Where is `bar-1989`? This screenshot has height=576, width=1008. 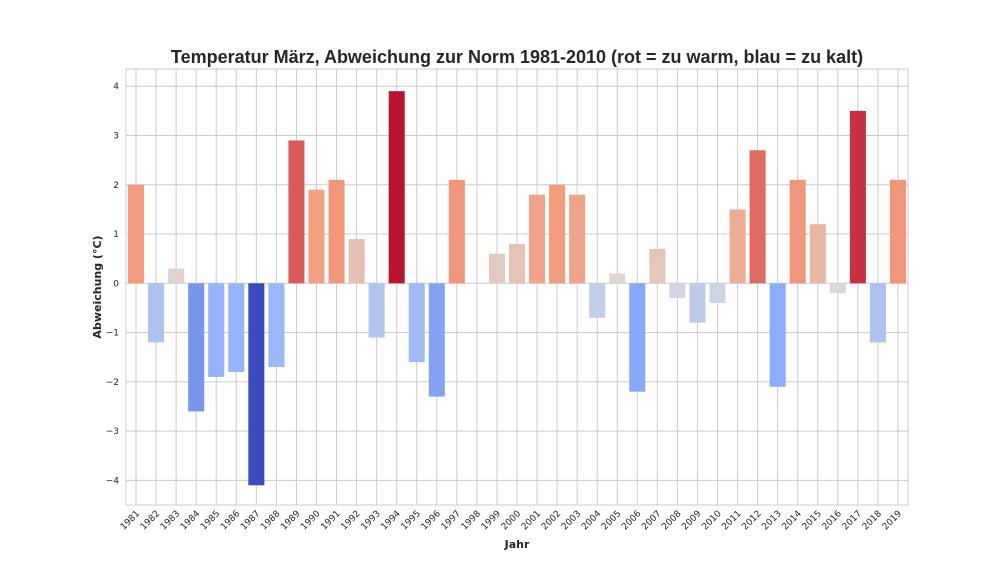
bar-1989 is located at coordinates (296, 212).